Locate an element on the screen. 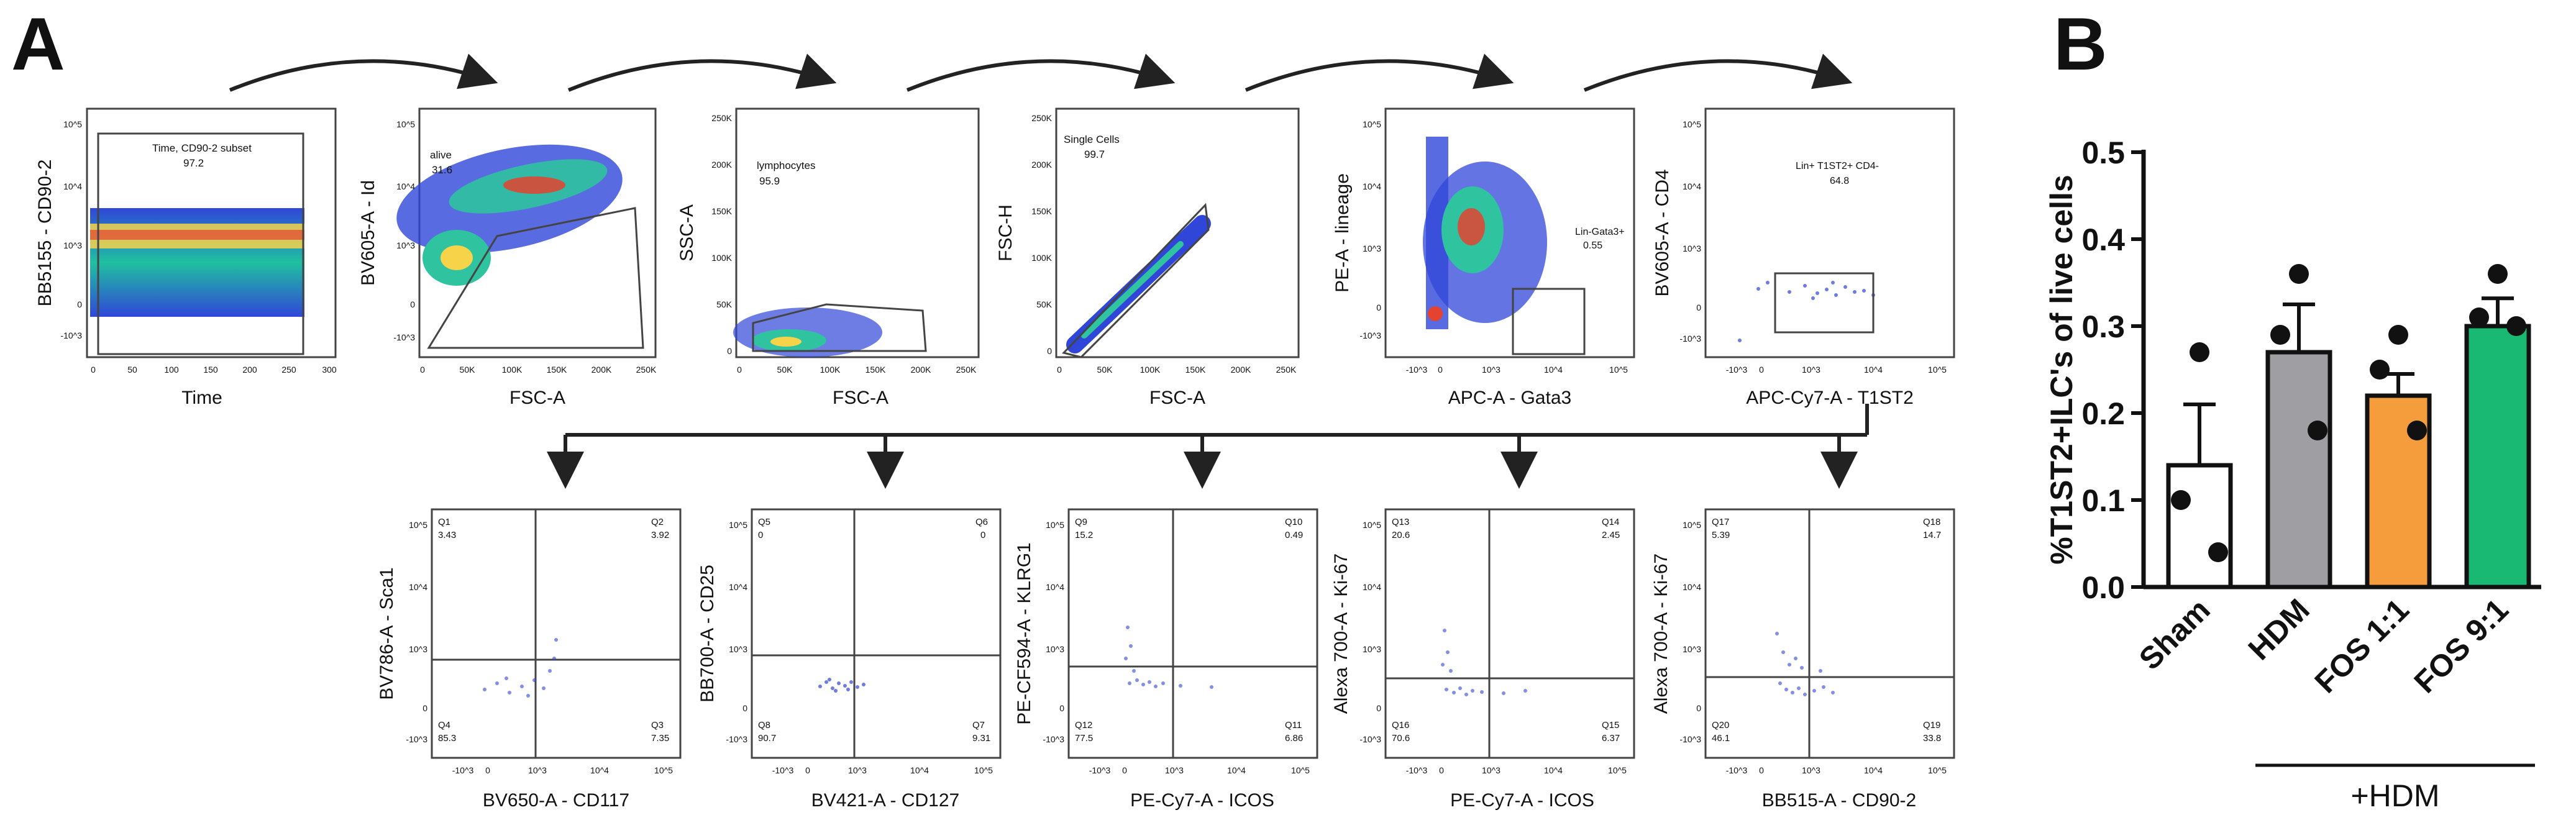  y-axis-label: BB5155 - CD90-2 is located at coordinates (45, 233).